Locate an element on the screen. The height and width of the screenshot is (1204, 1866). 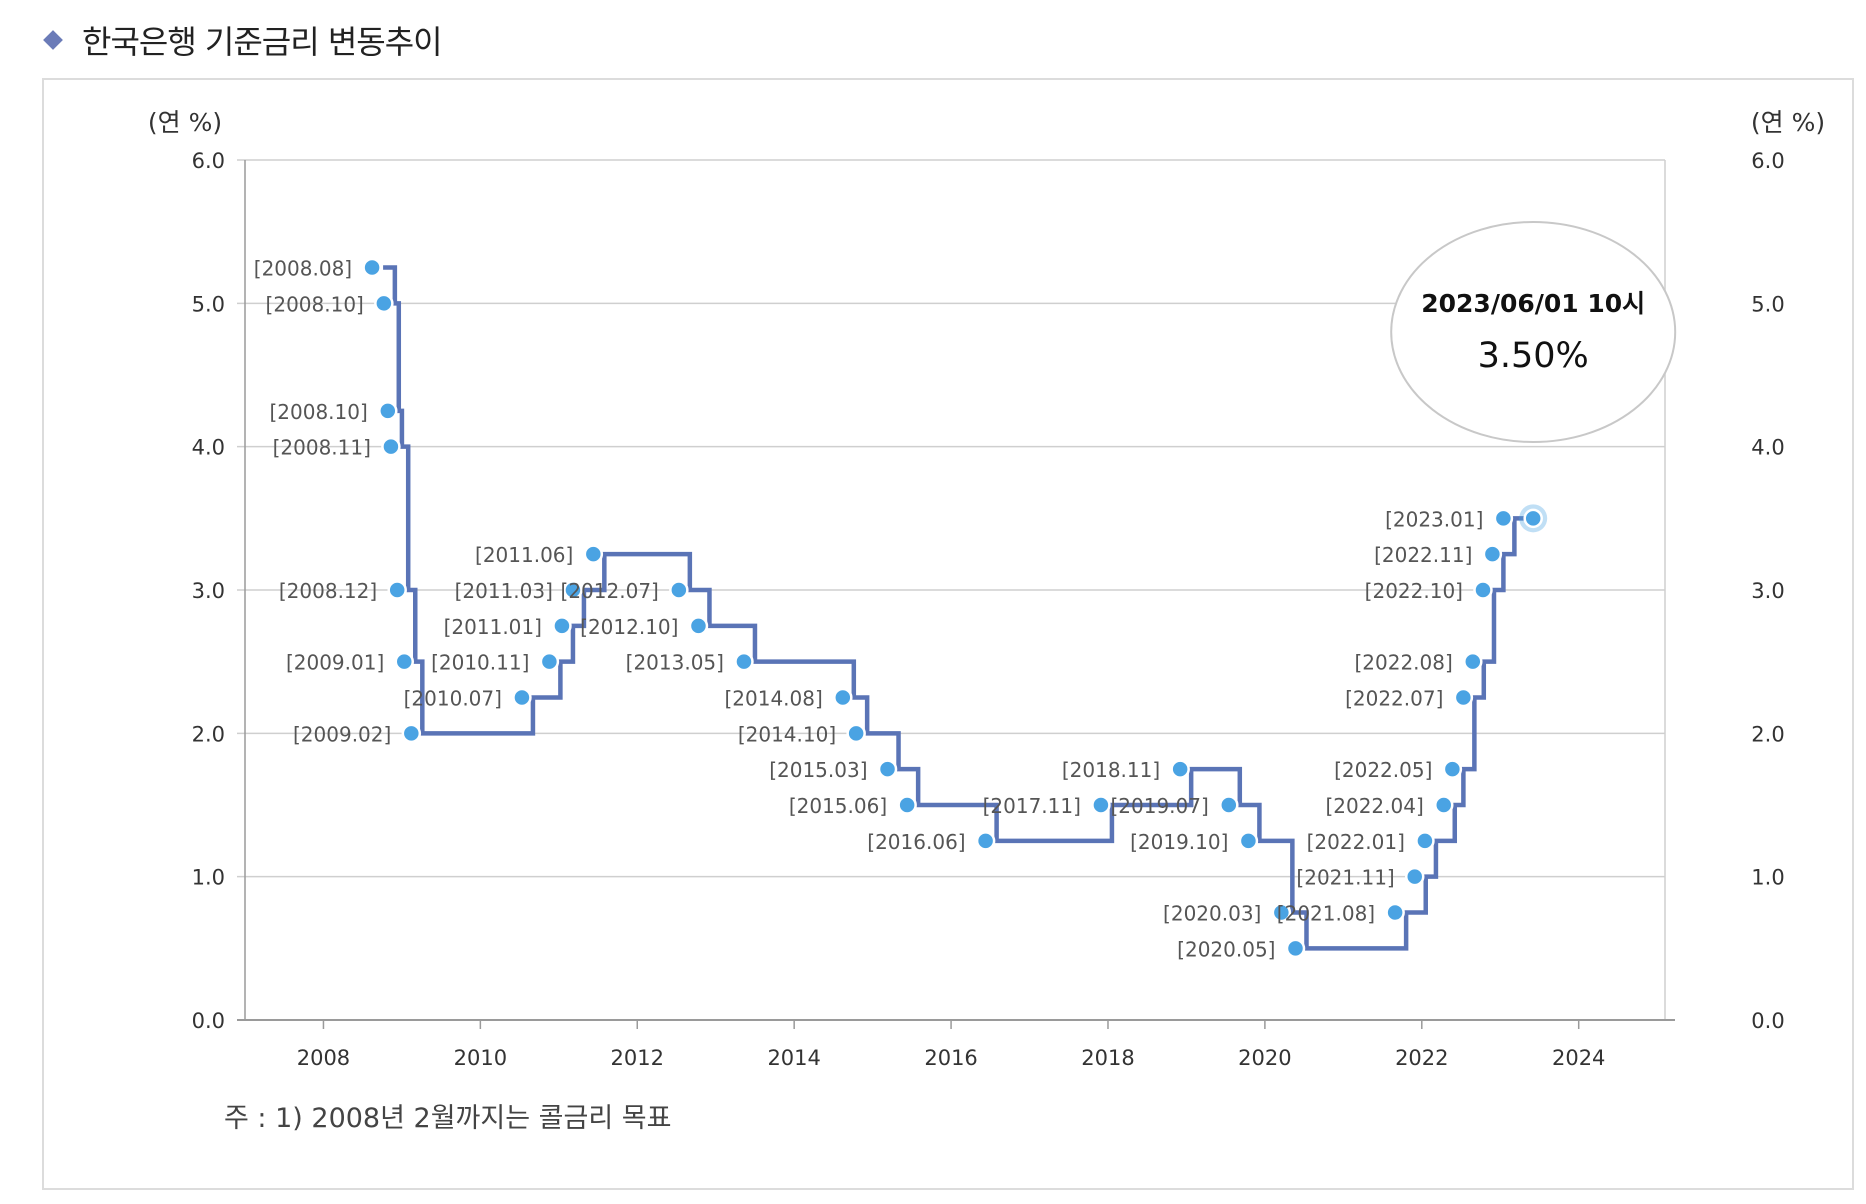
x-tick-label: 2018 is located at coordinates (1107, 1058).